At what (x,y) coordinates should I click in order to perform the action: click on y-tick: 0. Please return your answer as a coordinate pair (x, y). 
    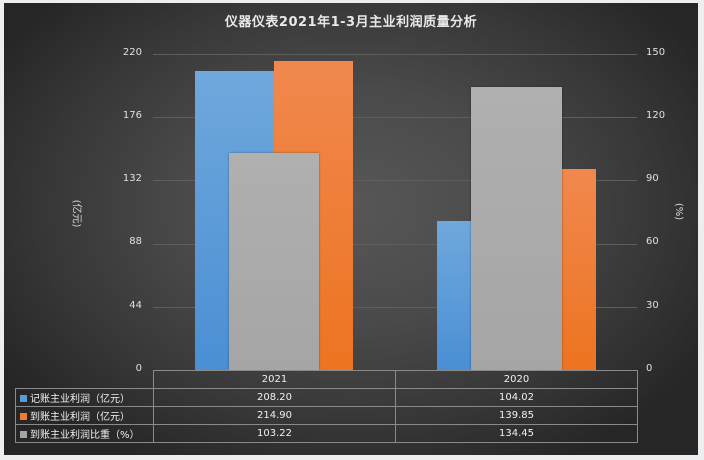
    Looking at the image, I should click on (138, 368).